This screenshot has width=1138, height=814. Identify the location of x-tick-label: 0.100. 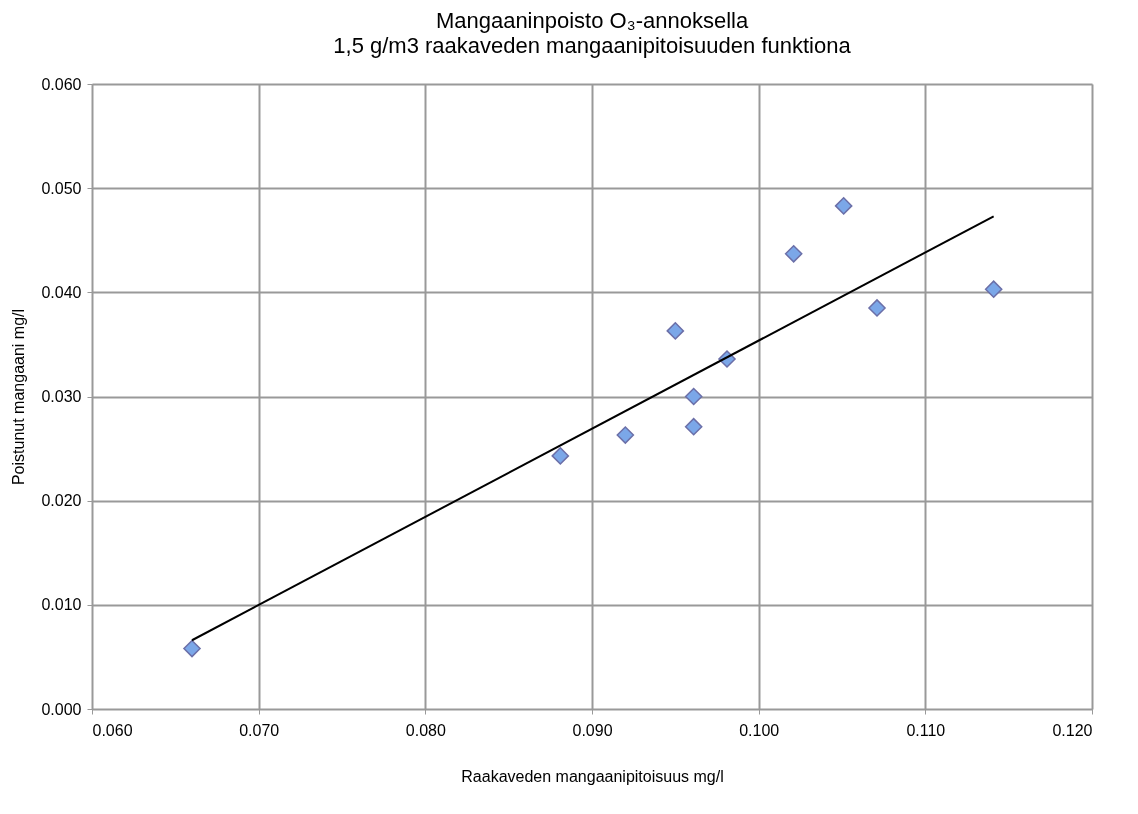
(759, 730).